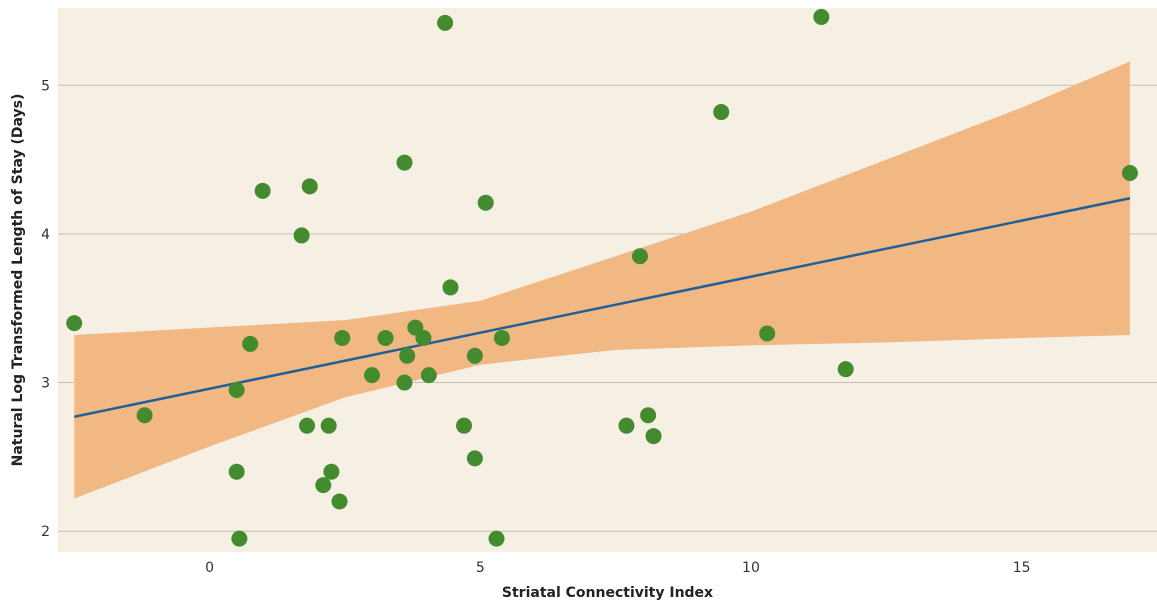 The width and height of the screenshot is (1157, 608). I want to click on y-tick-label: 5, so click(45, 86).